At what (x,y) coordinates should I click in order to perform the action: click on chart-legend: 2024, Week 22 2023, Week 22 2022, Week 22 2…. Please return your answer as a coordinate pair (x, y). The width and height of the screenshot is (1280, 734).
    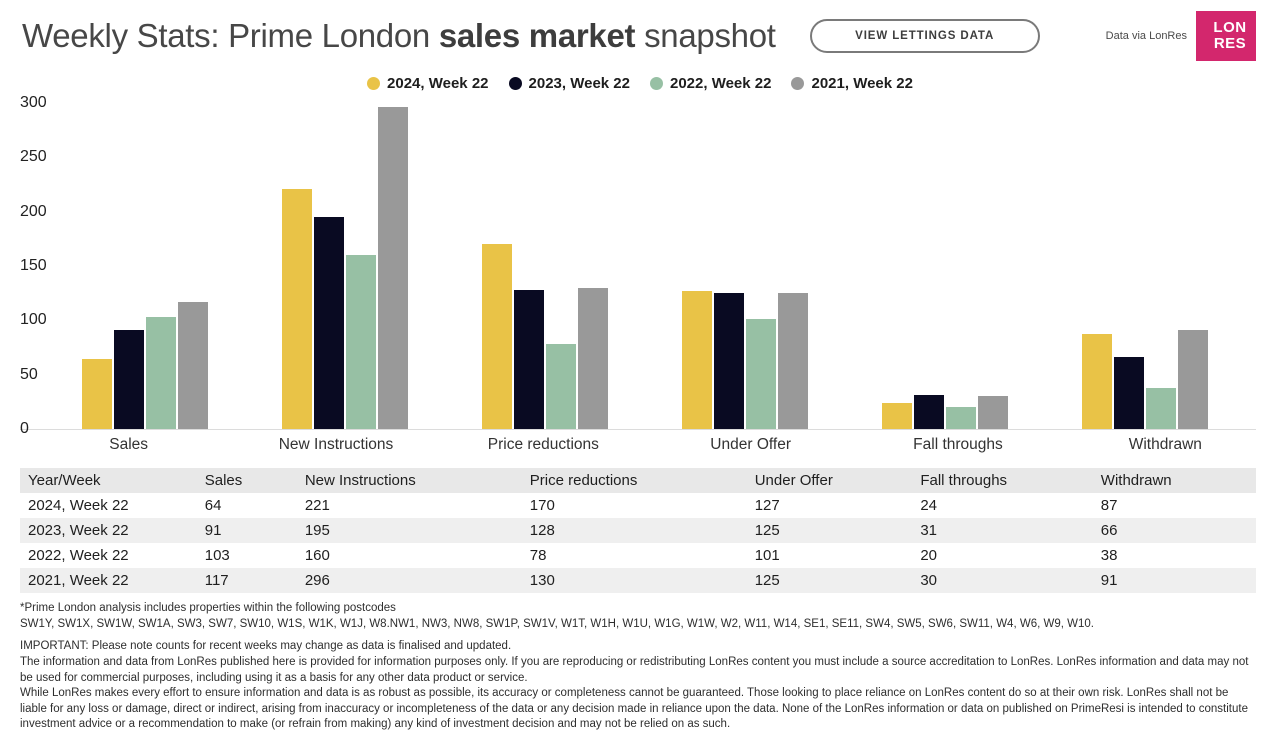
    Looking at the image, I should click on (640, 83).